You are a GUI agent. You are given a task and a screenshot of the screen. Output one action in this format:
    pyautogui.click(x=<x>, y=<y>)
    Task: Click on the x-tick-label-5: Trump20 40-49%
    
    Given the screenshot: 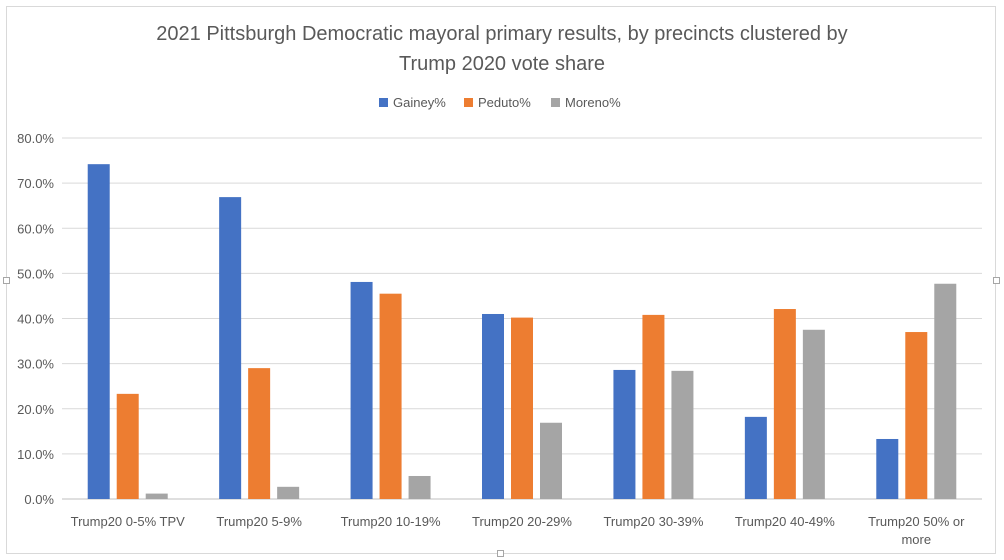 What is the action you would take?
    pyautogui.click(x=785, y=521)
    